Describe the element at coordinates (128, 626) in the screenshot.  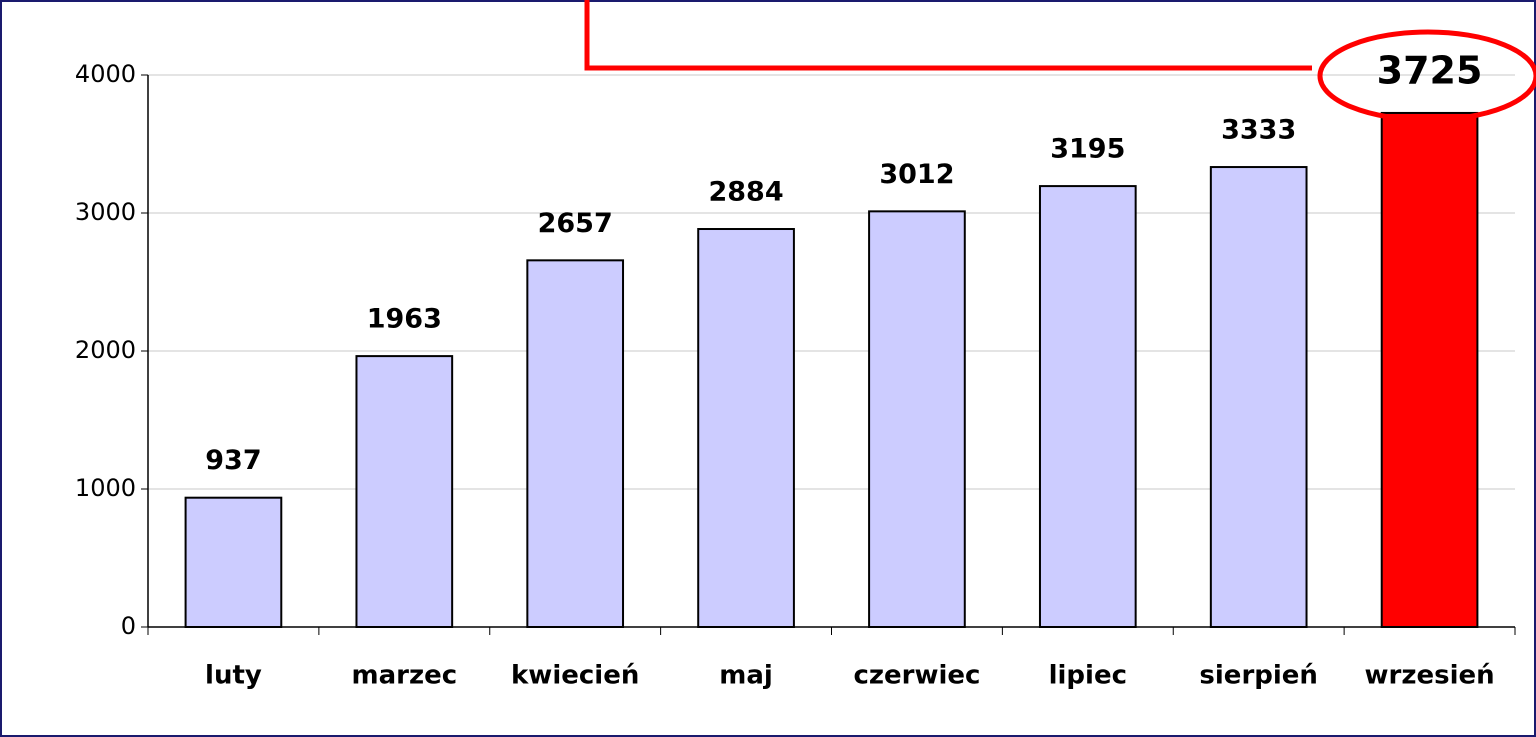
I see `y-tick-label: 0` at that location.